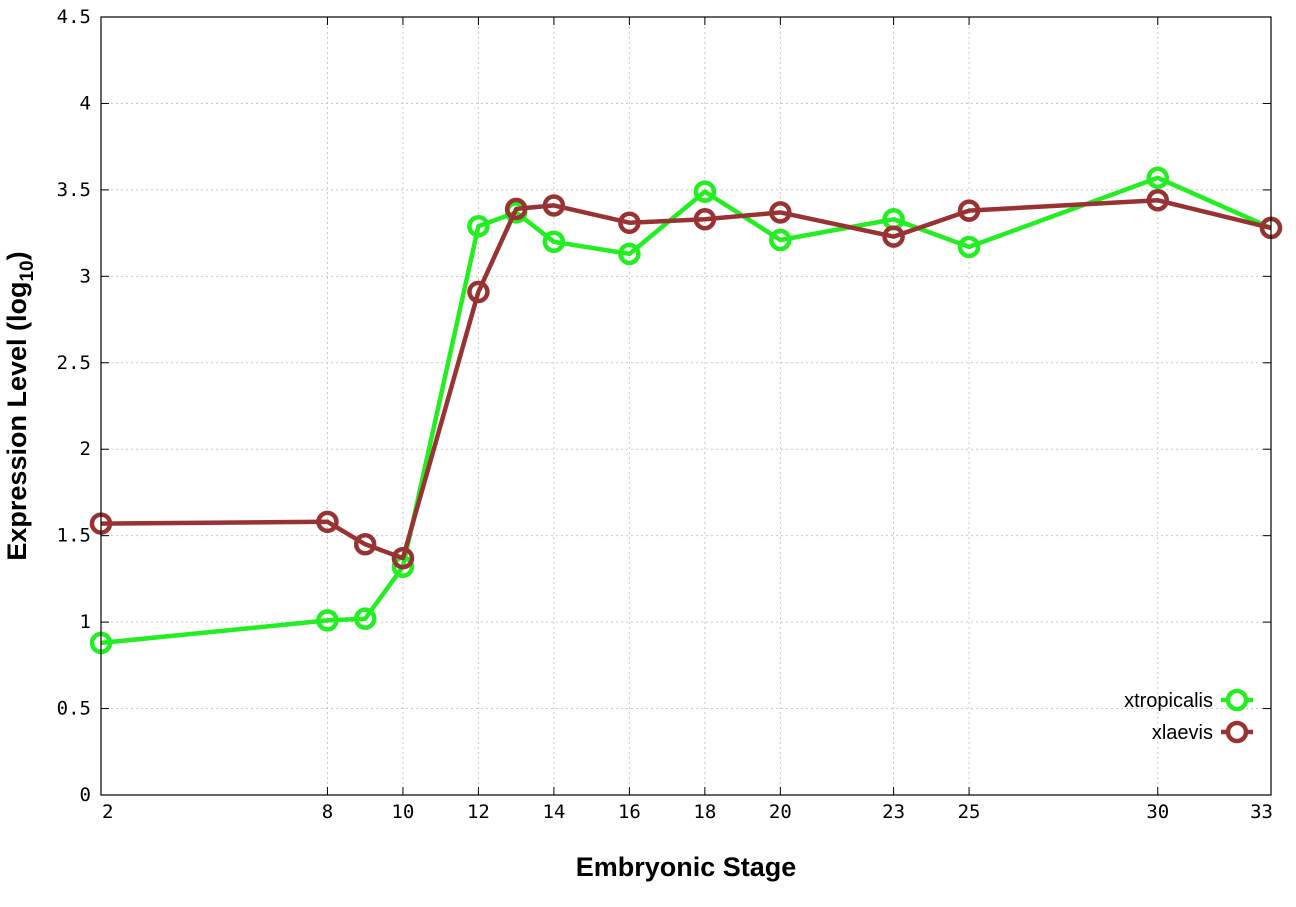  I want to click on y-tick-label: 3, so click(85, 276).